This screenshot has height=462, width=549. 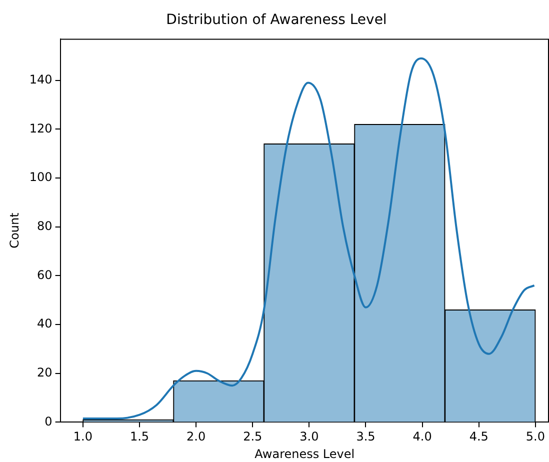 I want to click on y-axis-title: Count, so click(x=14, y=230).